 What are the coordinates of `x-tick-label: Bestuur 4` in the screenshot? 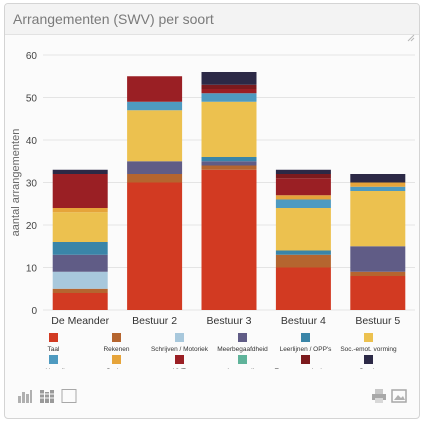 It's located at (303, 321).